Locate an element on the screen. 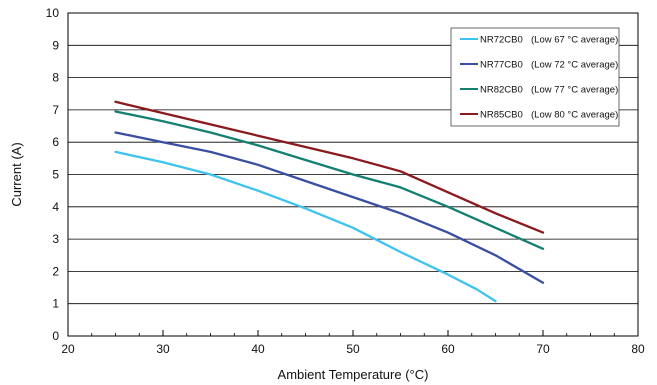 This screenshot has height=385, width=657. y-tick-label-9: 9 is located at coordinates (55, 45).